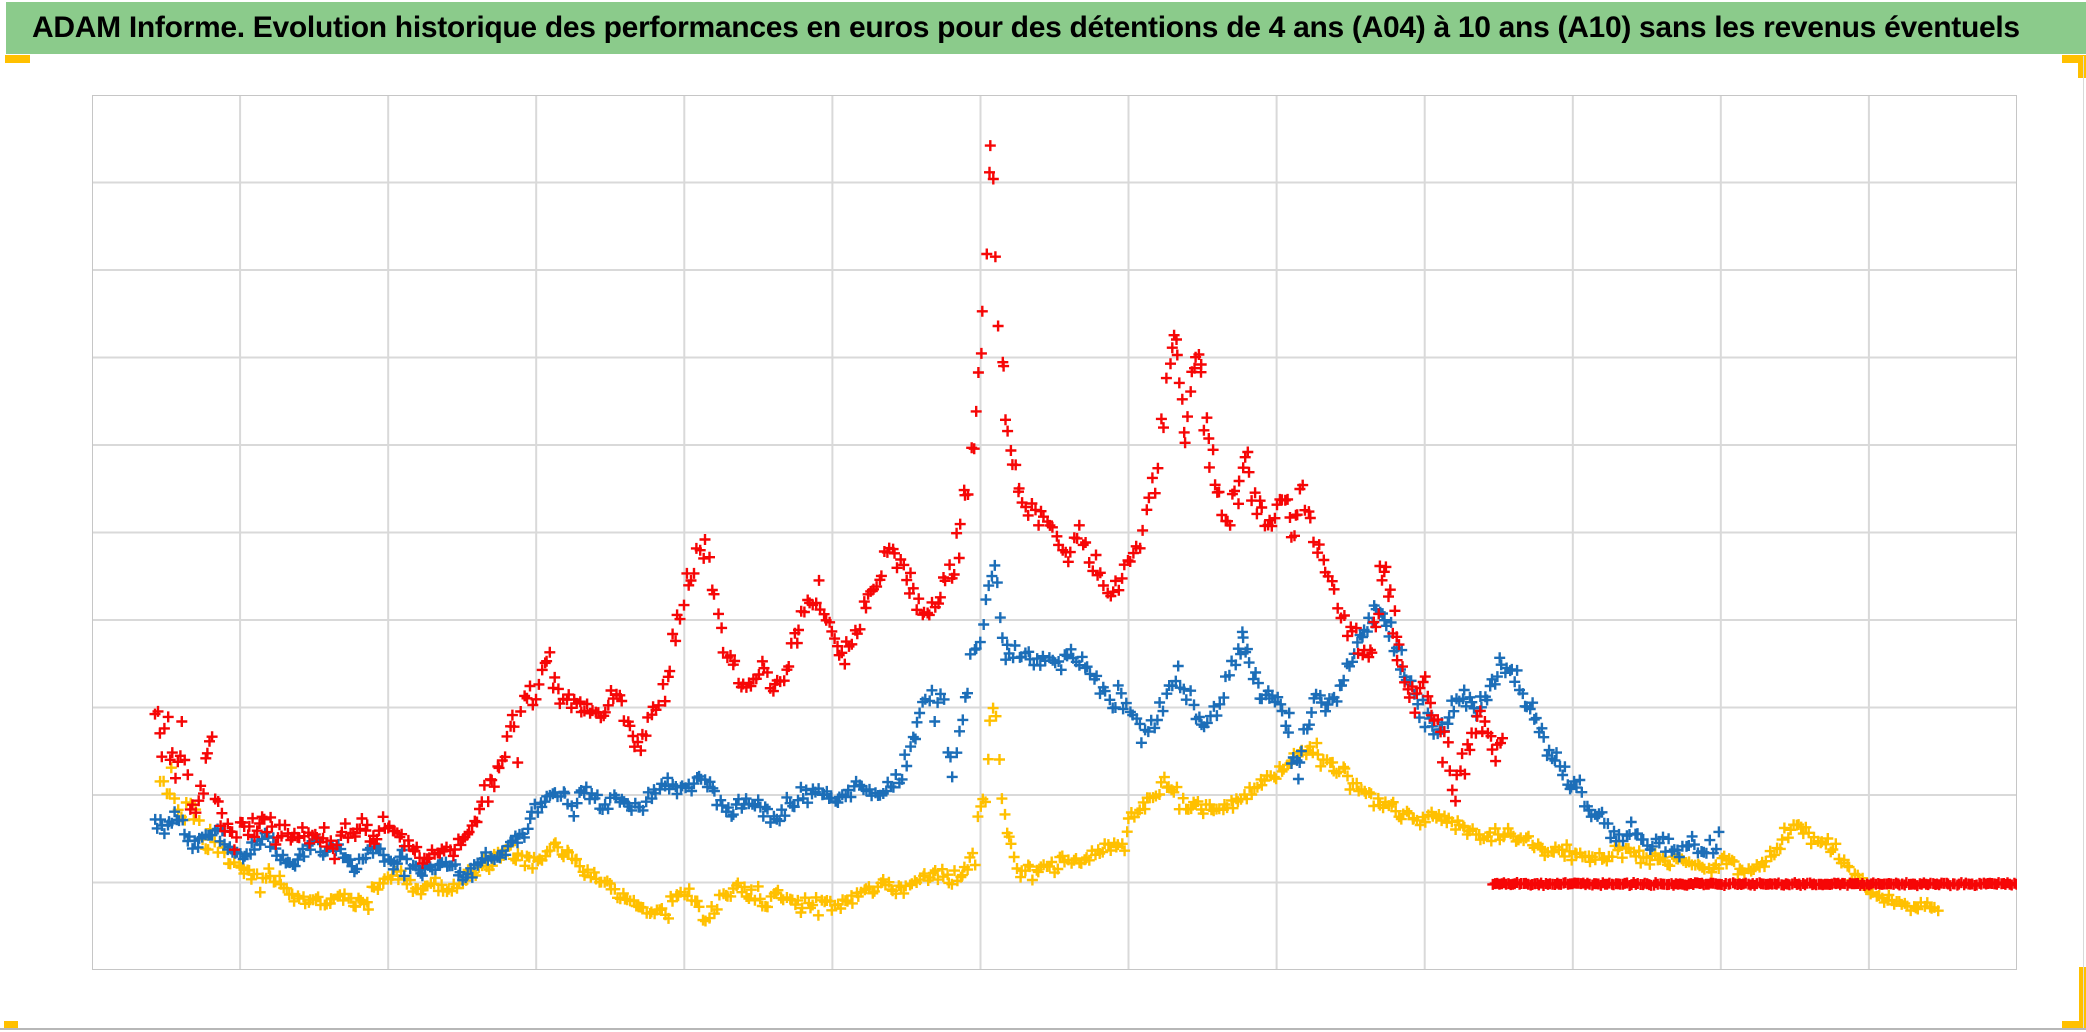 The width and height of the screenshot is (2086, 1032). Describe the element at coordinates (2074, 59) in the screenshot. I see `top-right-accent-h` at that location.